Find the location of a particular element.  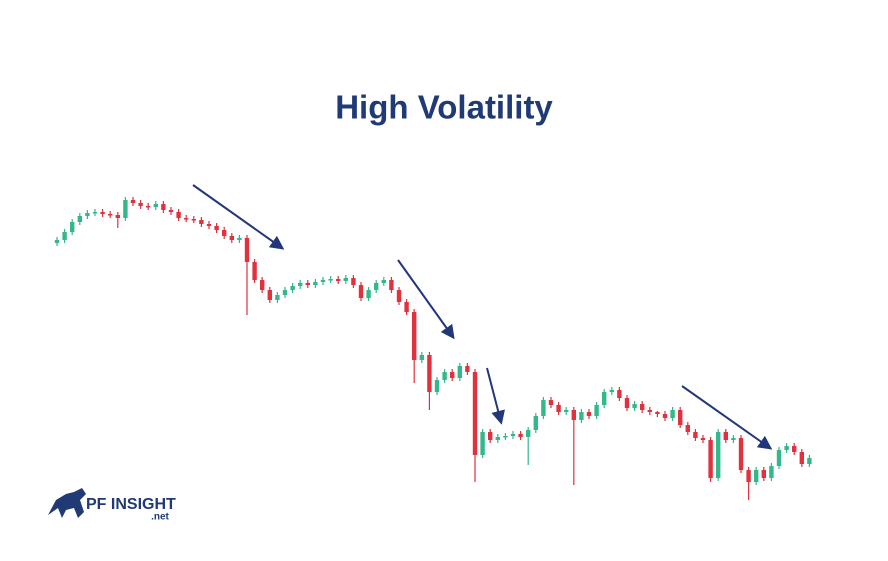

logo-icon is located at coordinates (67, 503).